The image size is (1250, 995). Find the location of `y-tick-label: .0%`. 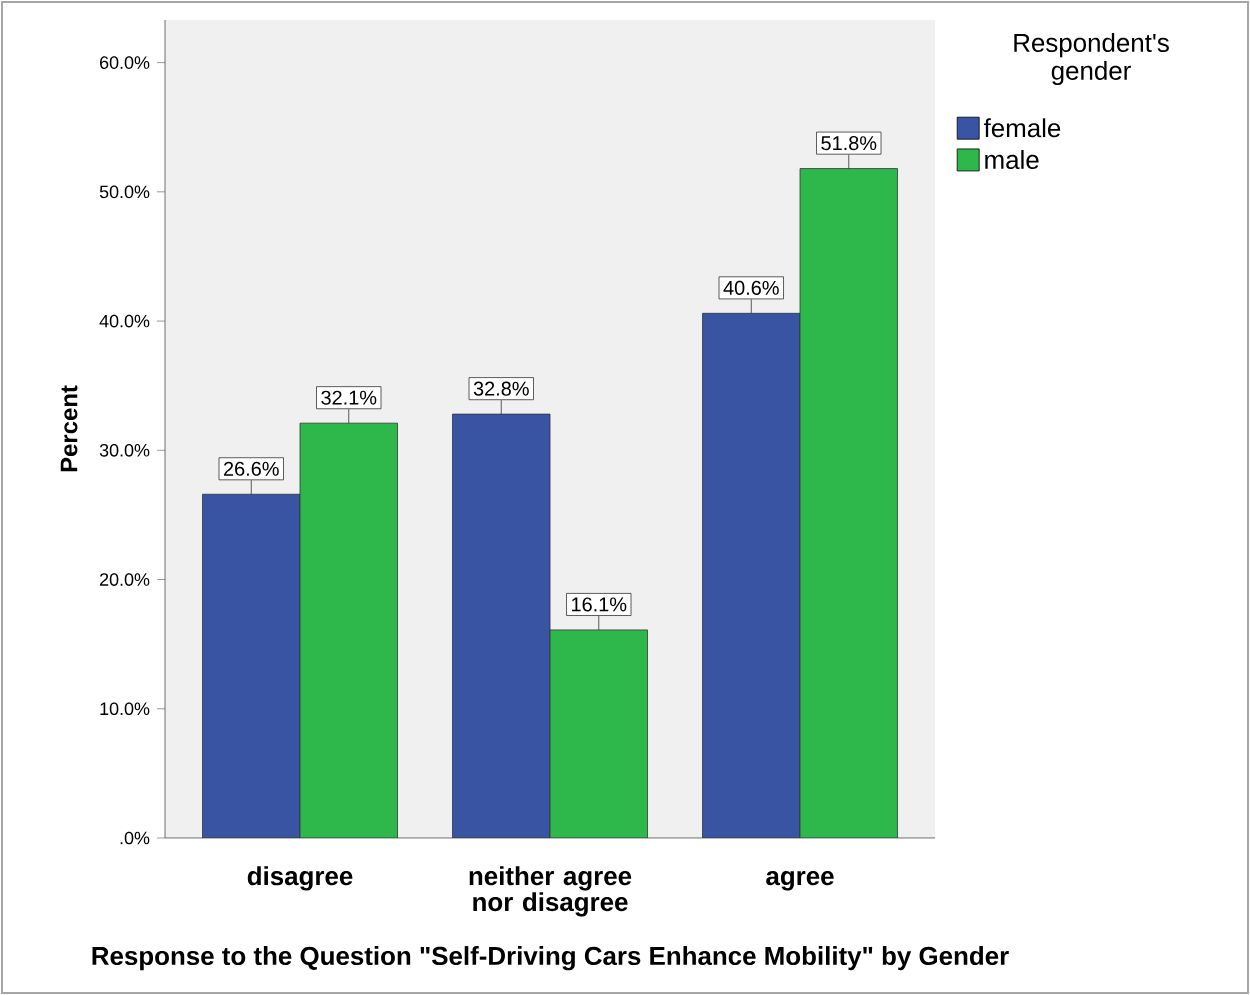

y-tick-label: .0% is located at coordinates (135, 838).